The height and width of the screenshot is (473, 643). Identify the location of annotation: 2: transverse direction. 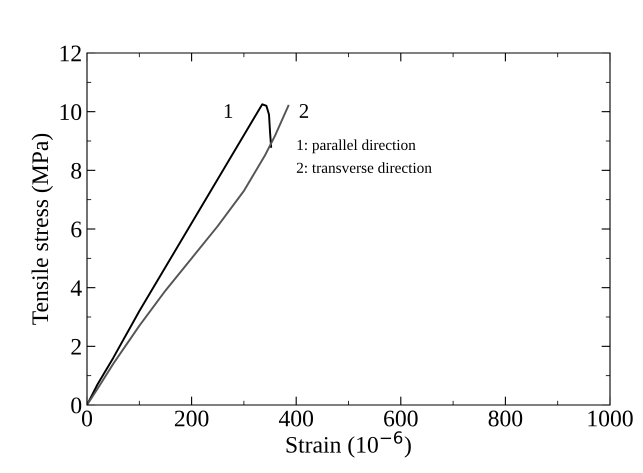
(364, 168).